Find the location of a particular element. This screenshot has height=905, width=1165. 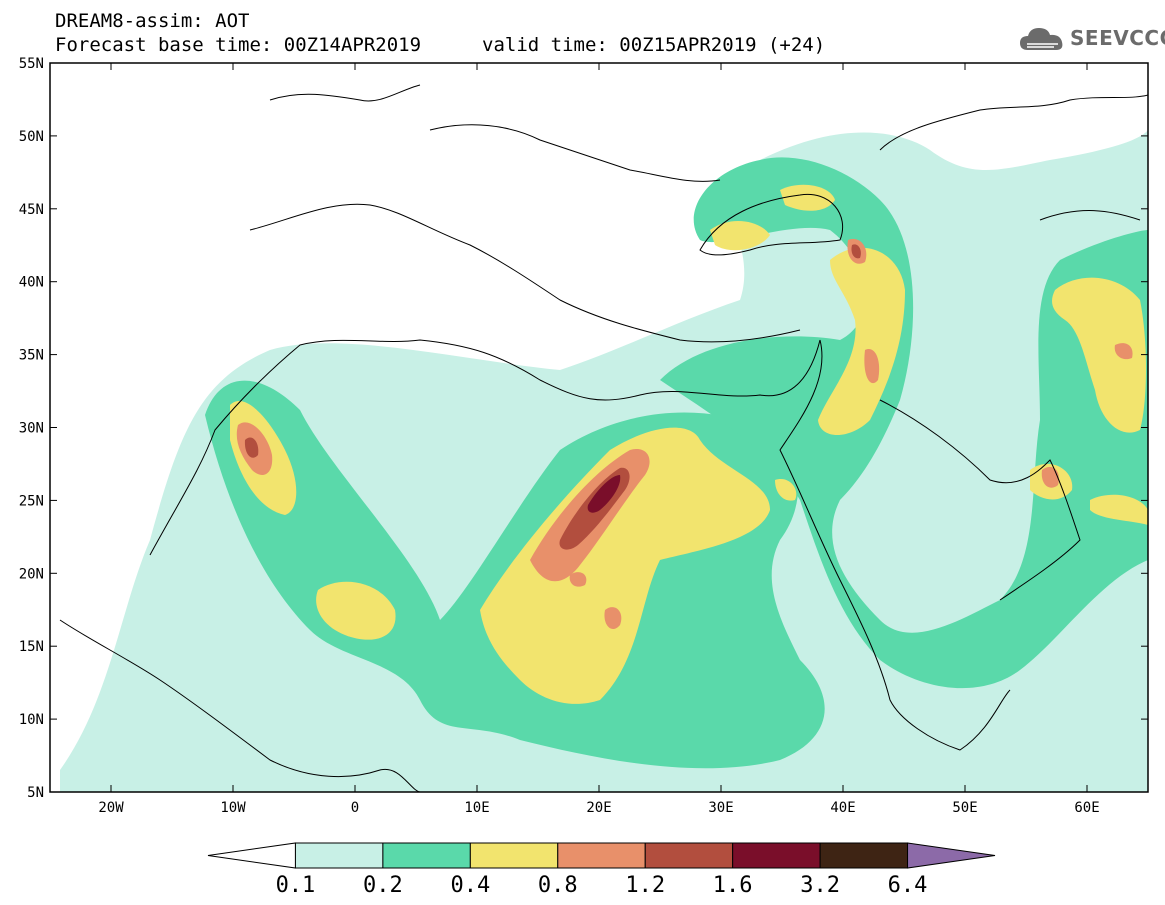

colorbar-level-label: 0.4 is located at coordinates (470, 885).